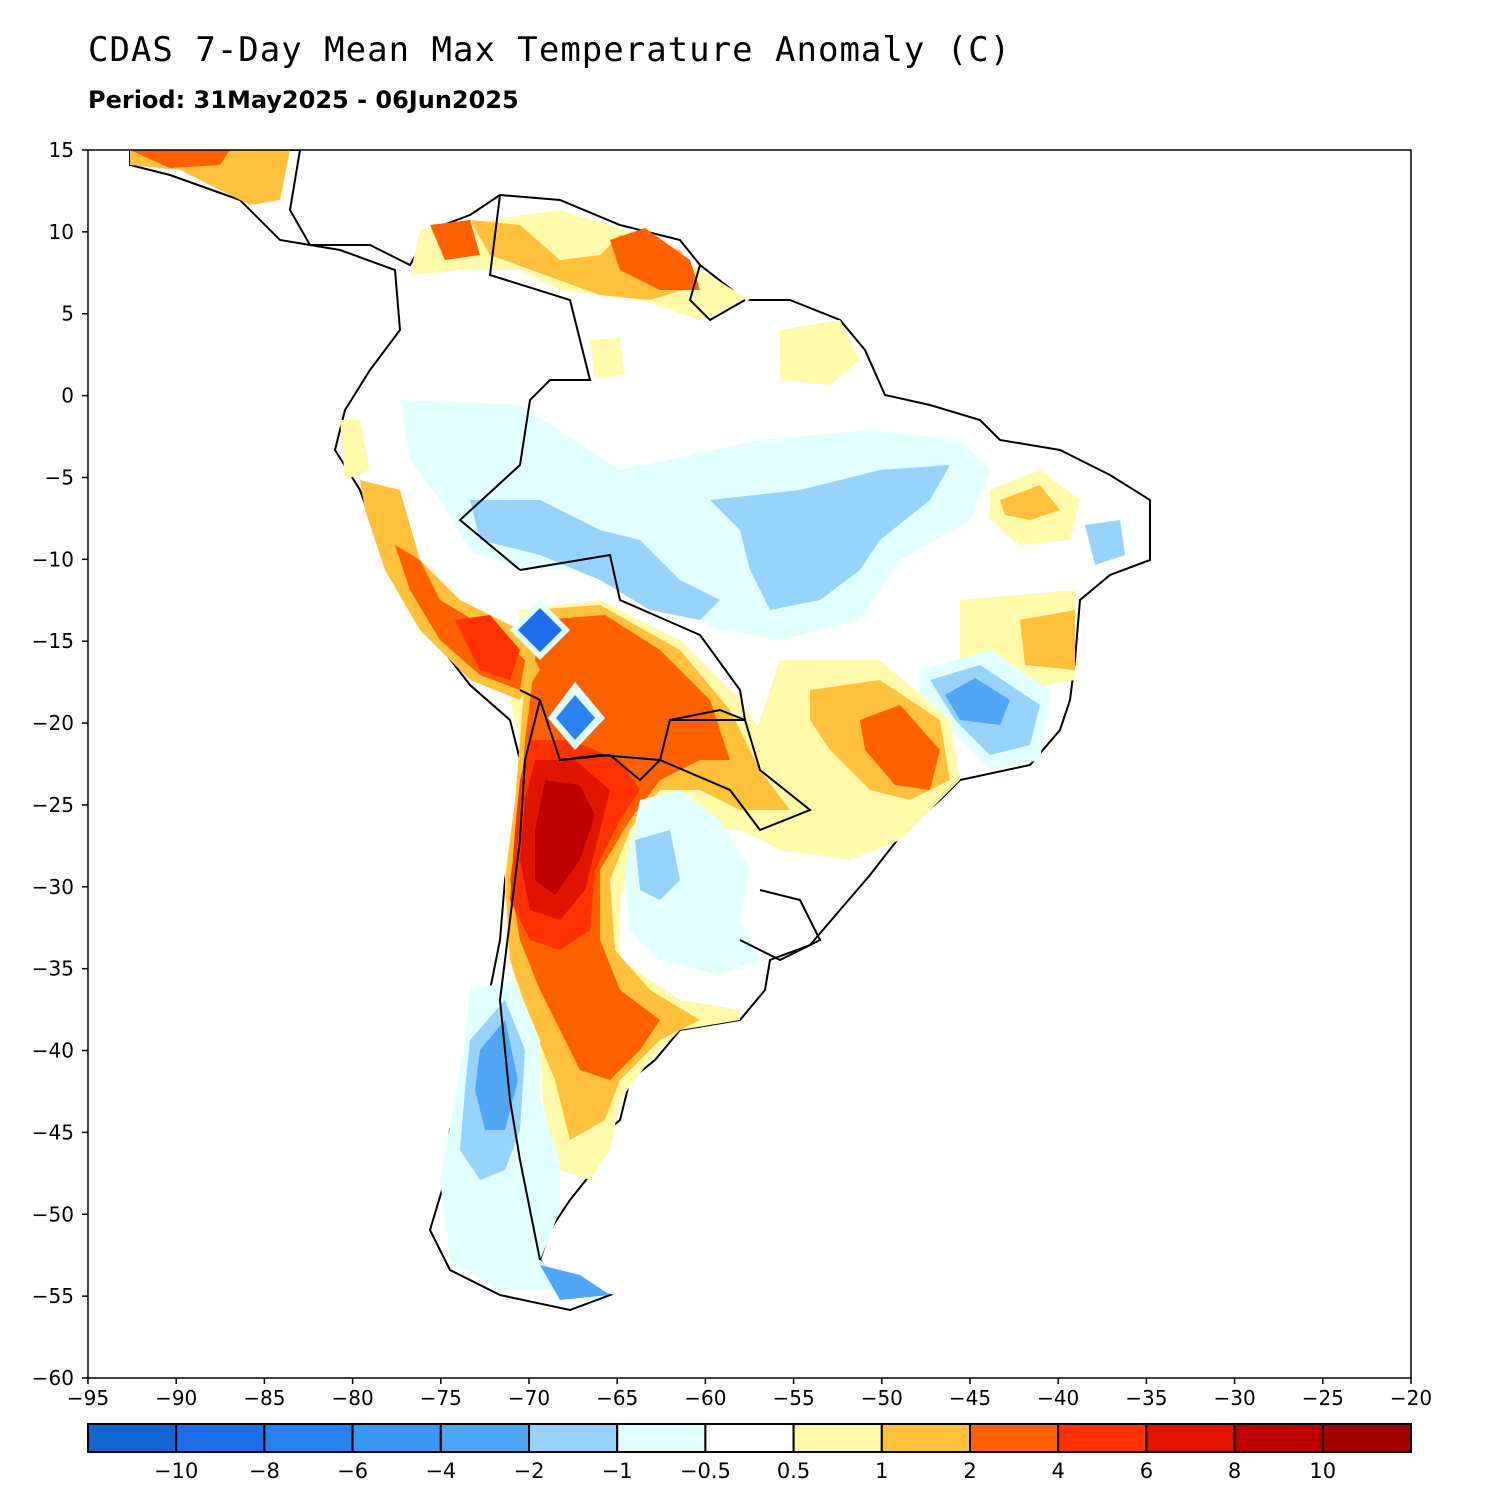 The width and height of the screenshot is (1500, 1500). I want to click on colorbar-label: 10, so click(1322, 1471).